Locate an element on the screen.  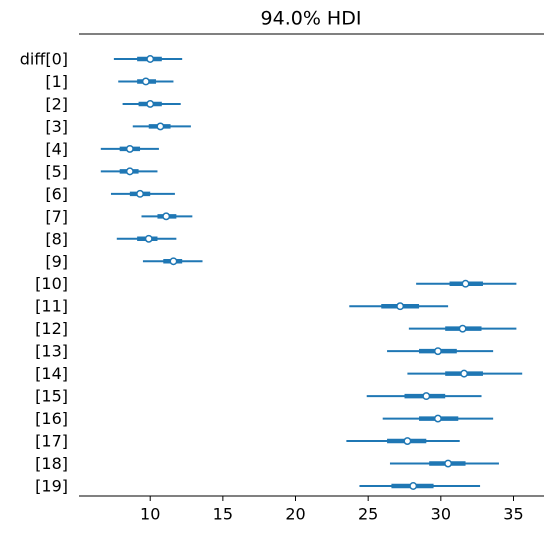
y-tick-label: [4] is located at coordinates (56, 148).